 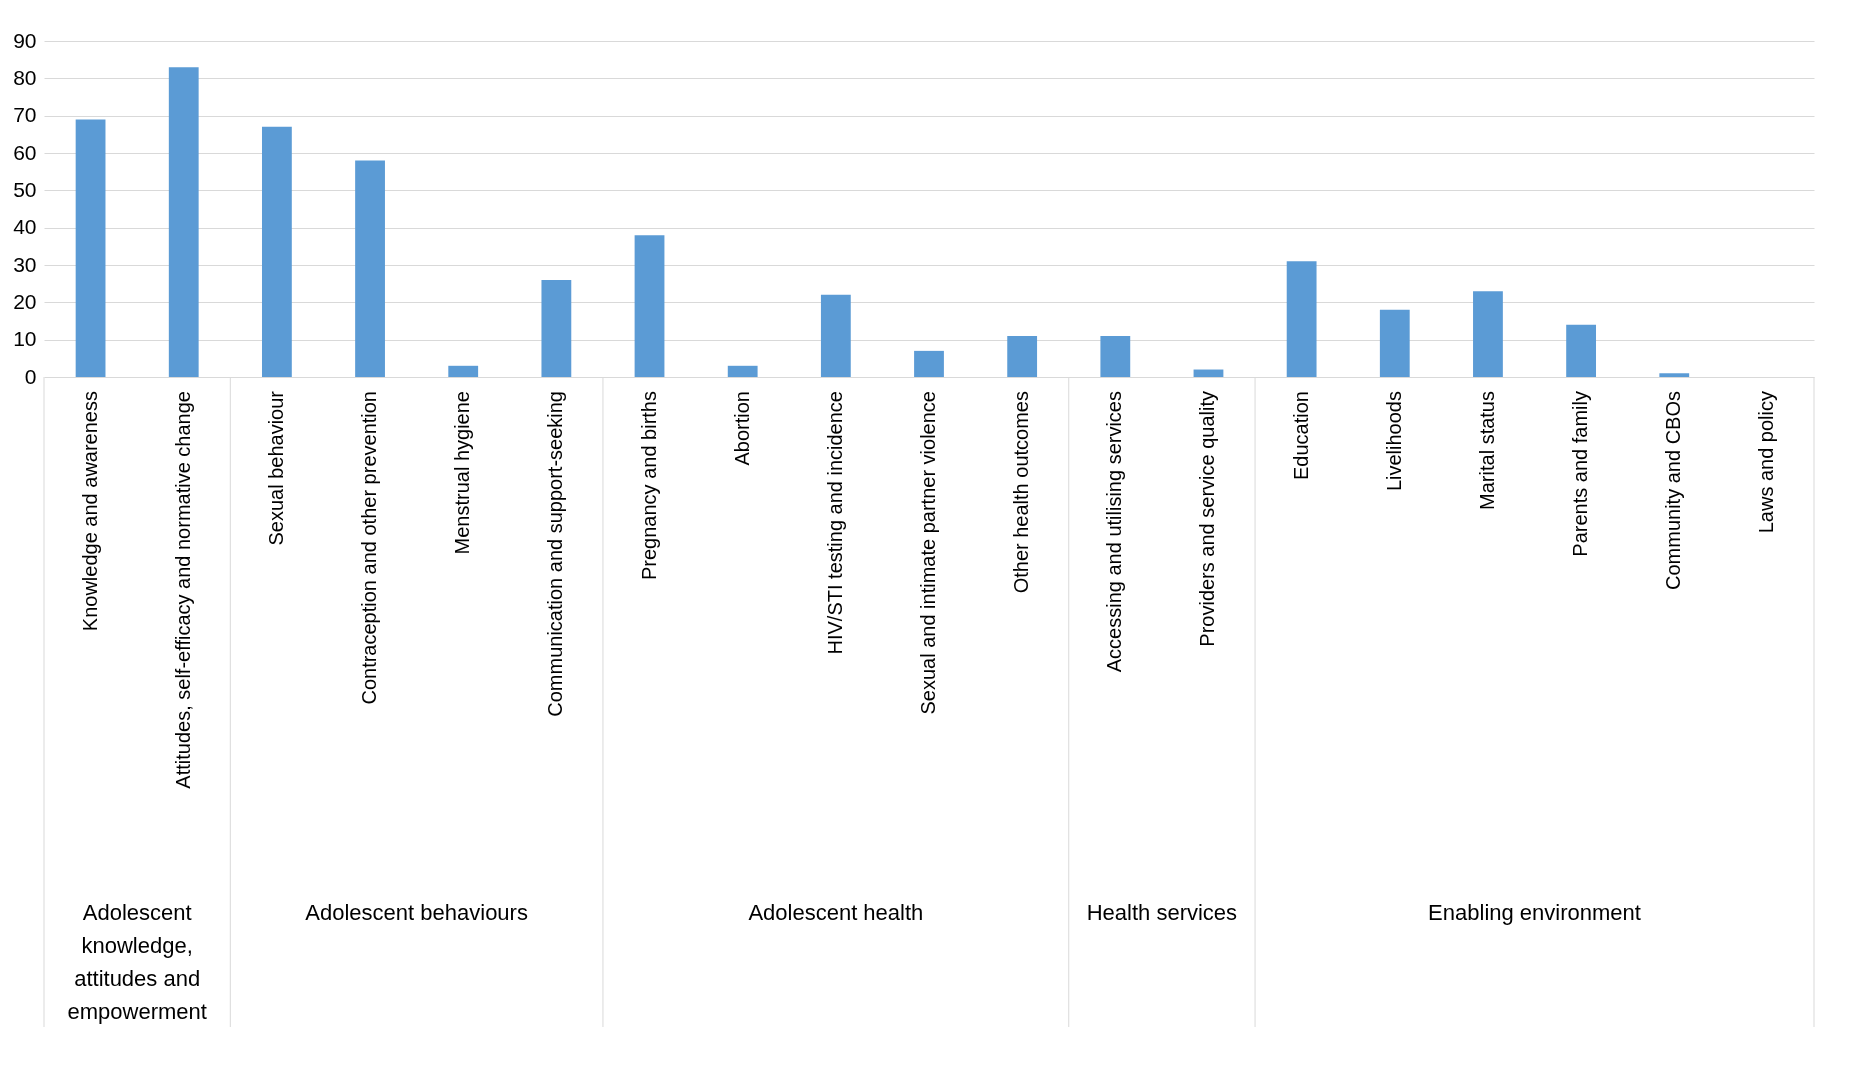 I want to click on text: Adolescent behaviours, so click(x=416, y=912).